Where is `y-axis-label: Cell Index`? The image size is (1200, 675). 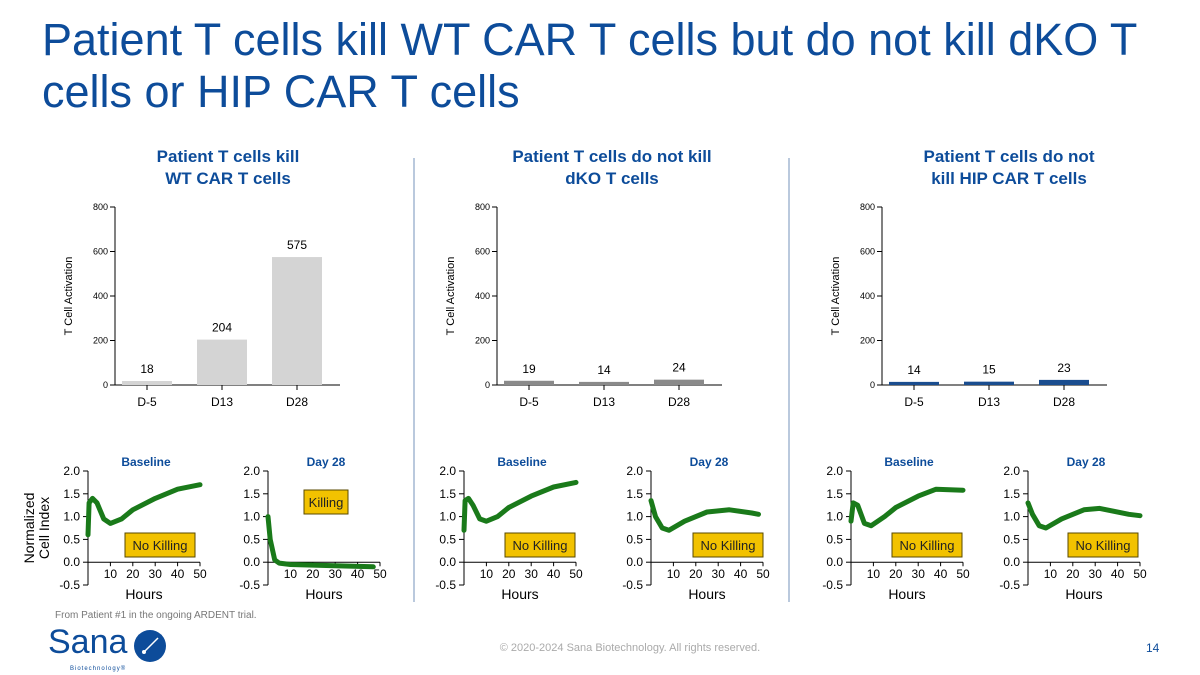
y-axis-label: Cell Index is located at coordinates (44, 528).